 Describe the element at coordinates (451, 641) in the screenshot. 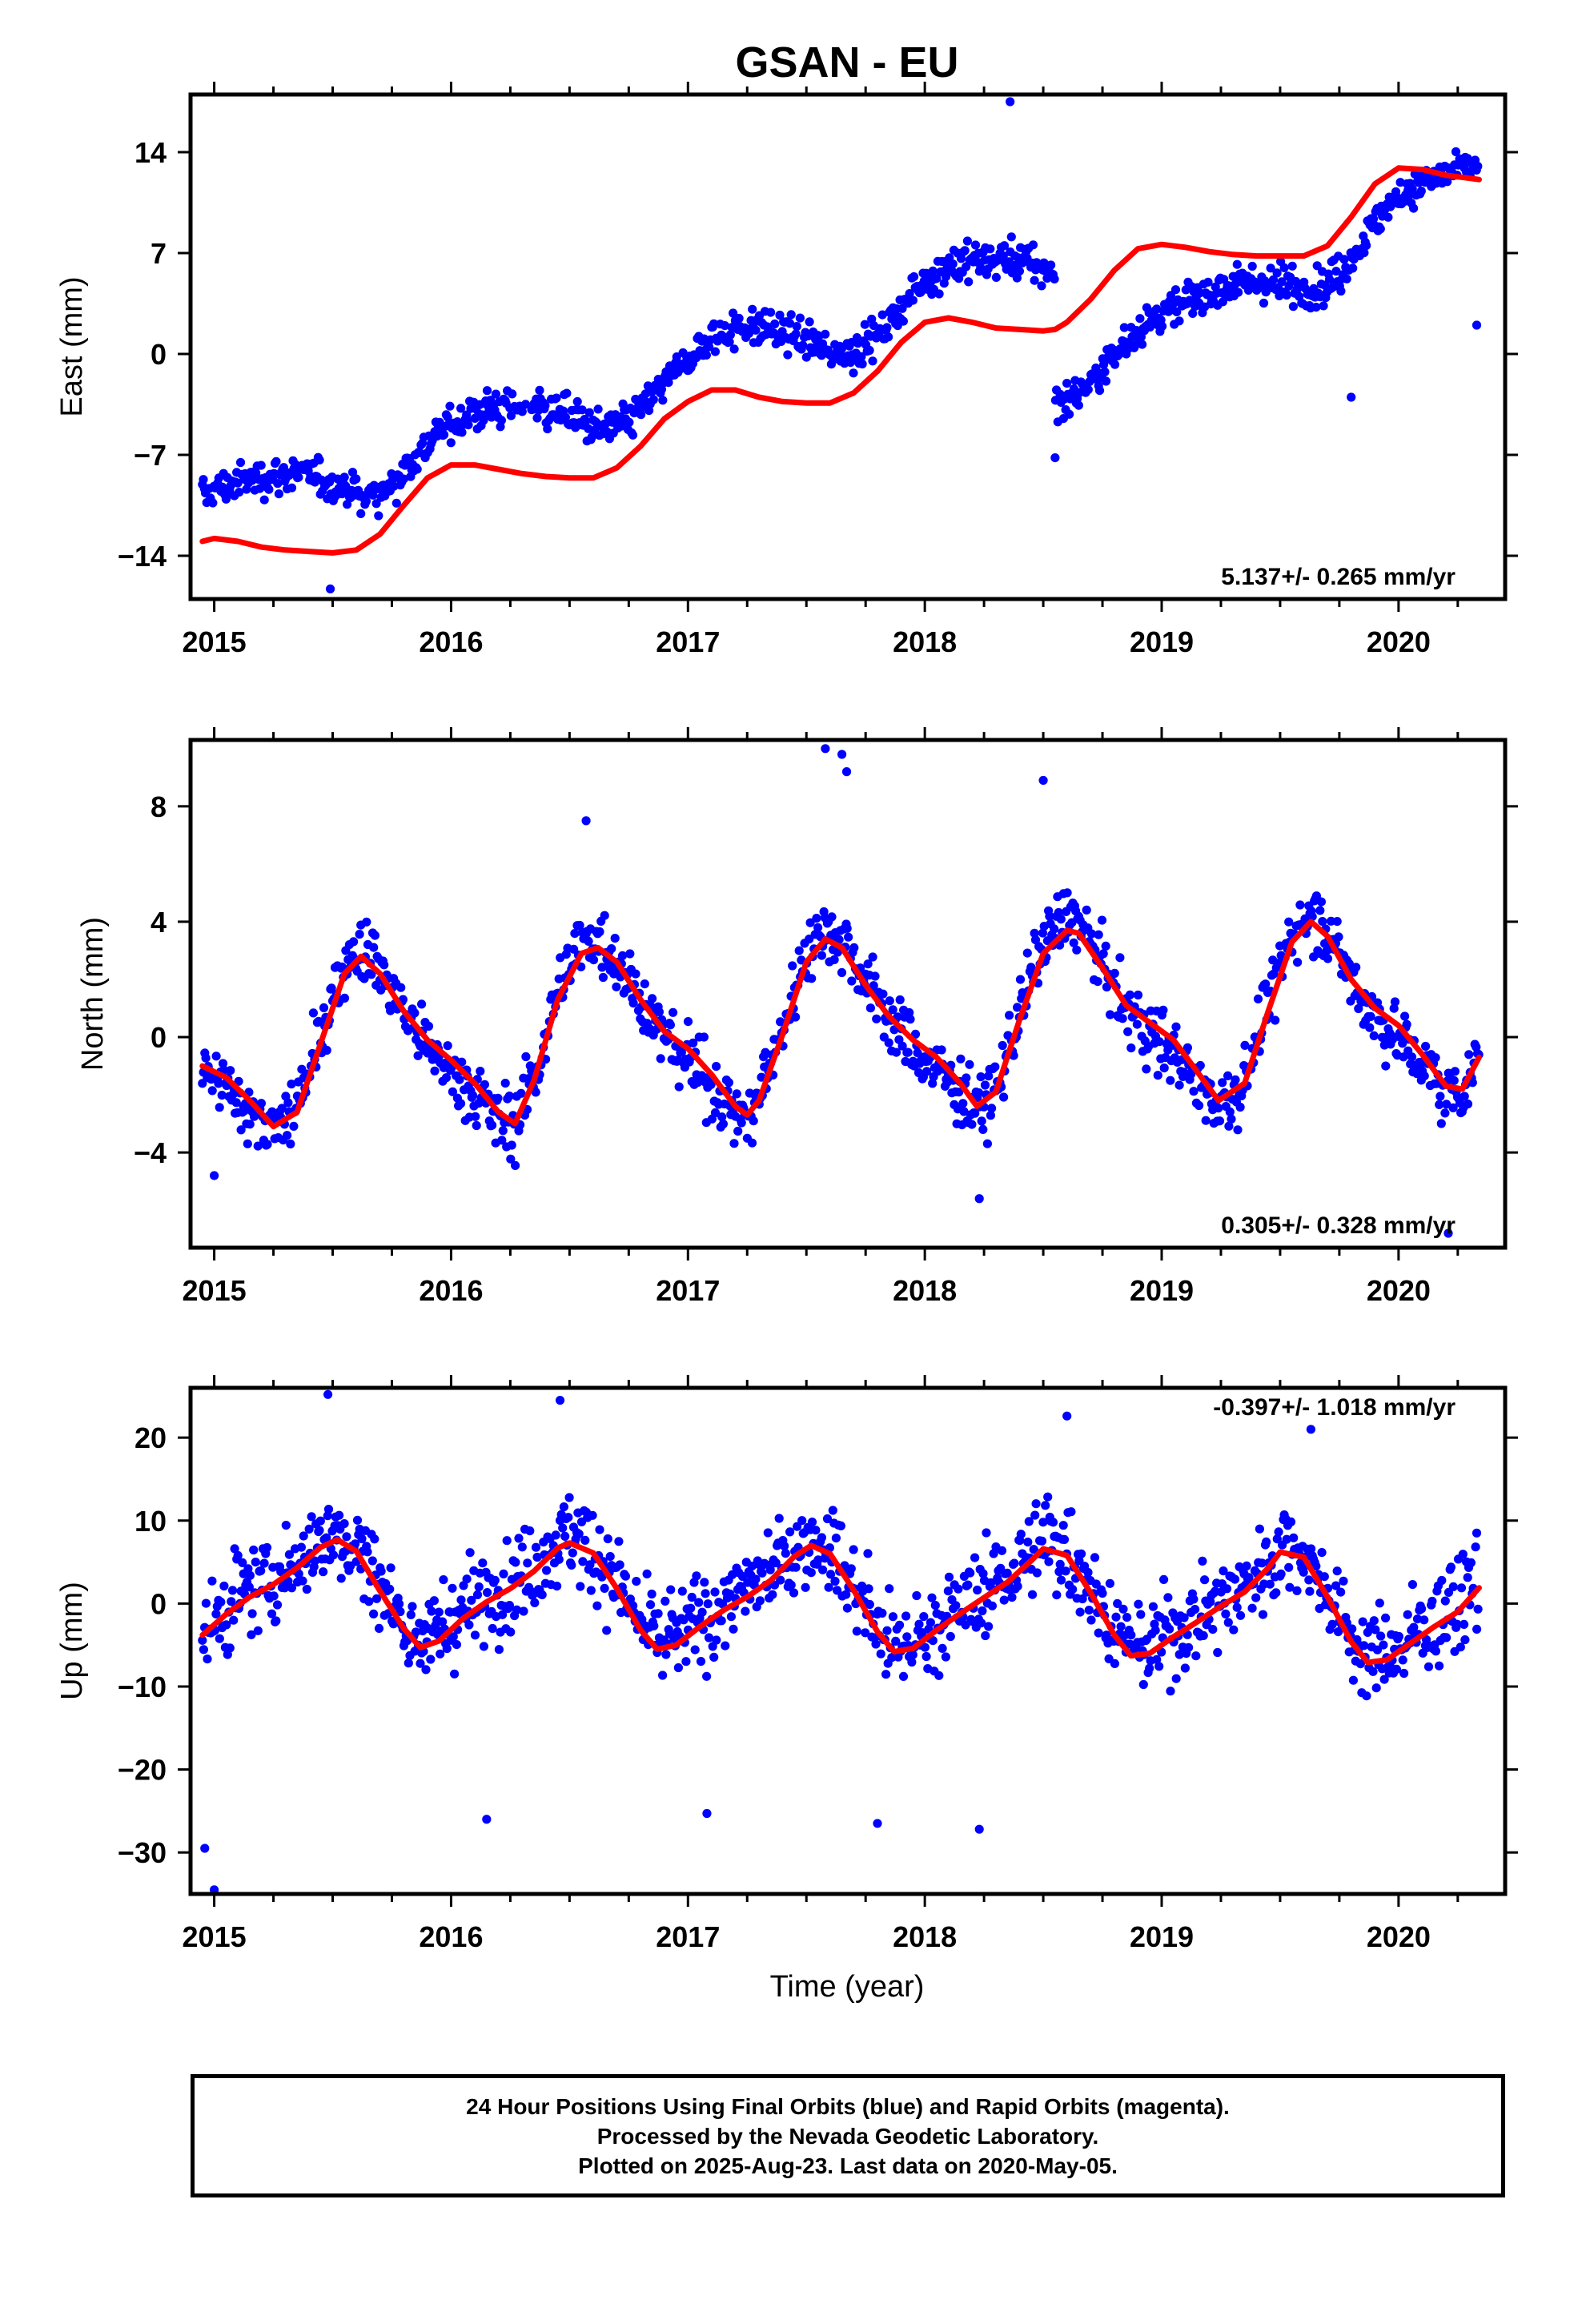

I see `east-xtick-label: 2016` at that location.